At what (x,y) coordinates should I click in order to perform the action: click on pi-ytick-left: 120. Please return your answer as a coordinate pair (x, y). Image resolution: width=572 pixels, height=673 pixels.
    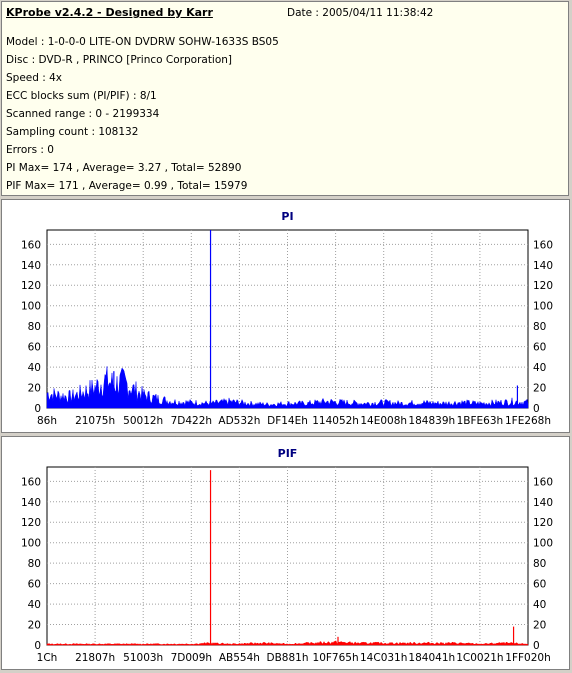
    Looking at the image, I should click on (31, 286).